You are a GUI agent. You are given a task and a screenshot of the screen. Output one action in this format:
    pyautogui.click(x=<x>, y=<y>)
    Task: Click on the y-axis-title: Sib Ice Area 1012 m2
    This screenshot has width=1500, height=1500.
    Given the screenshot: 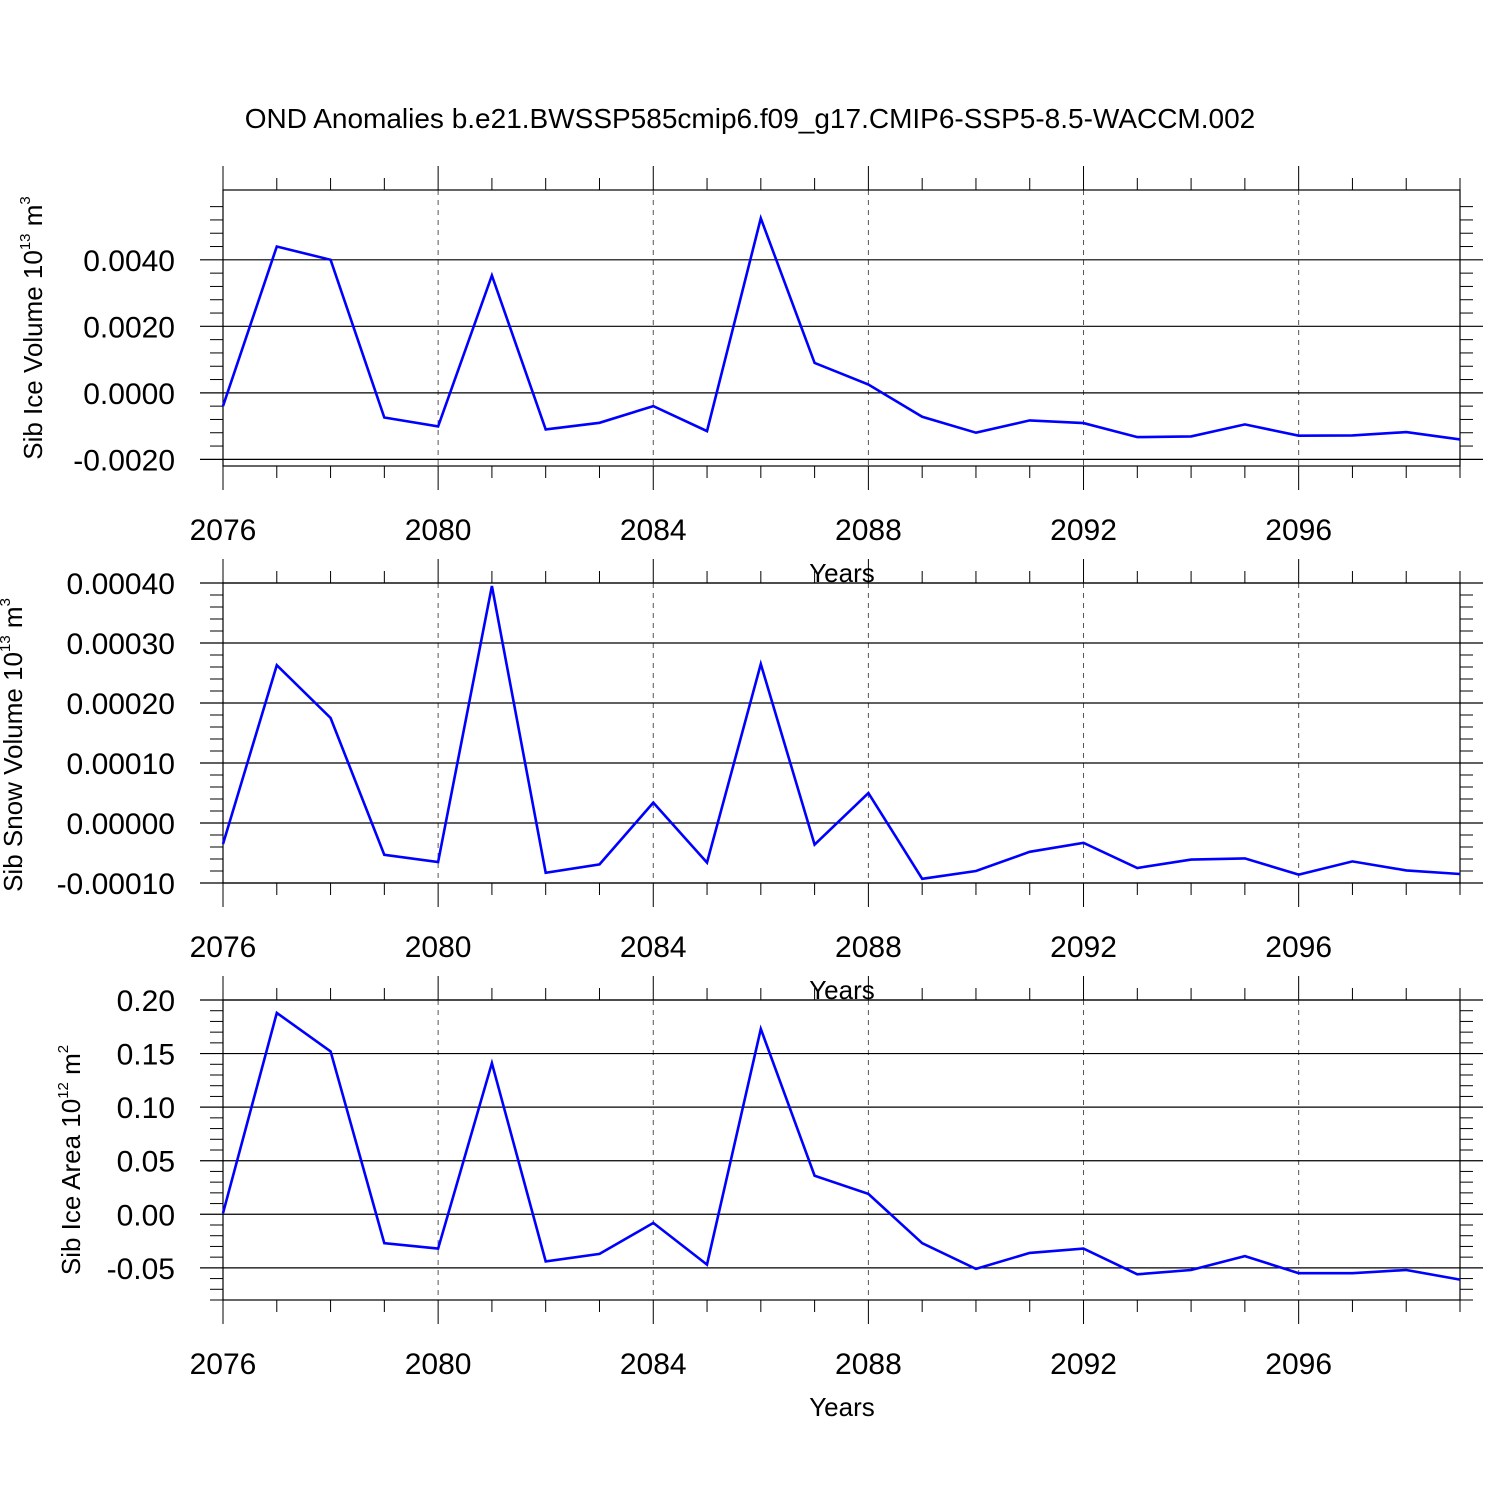 What is the action you would take?
    pyautogui.click(x=70, y=1160)
    